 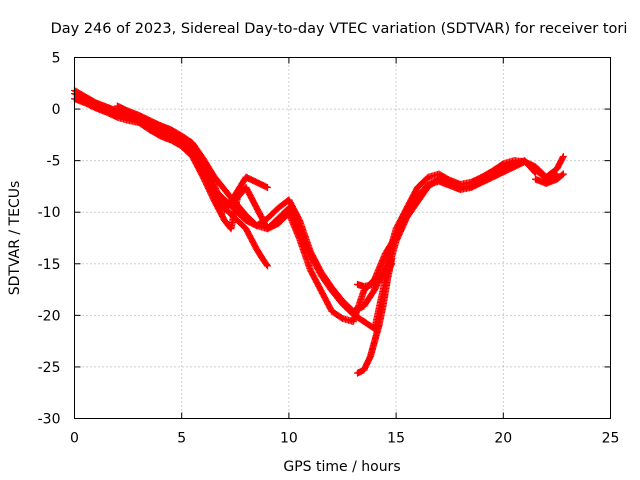 I want to click on x-tick-label: 15, so click(x=396, y=439).